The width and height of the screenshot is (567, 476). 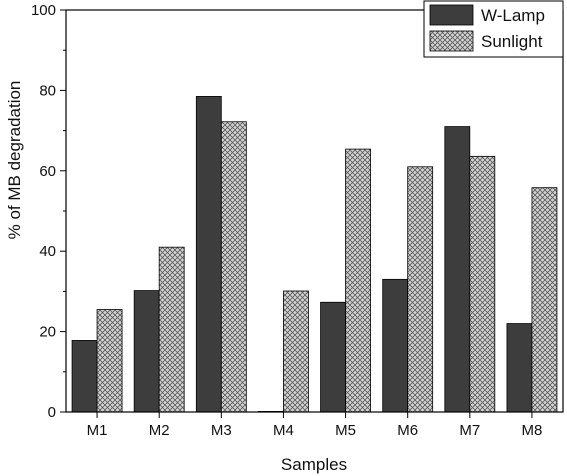 I want to click on x-tick-label: M6, so click(x=407, y=430).